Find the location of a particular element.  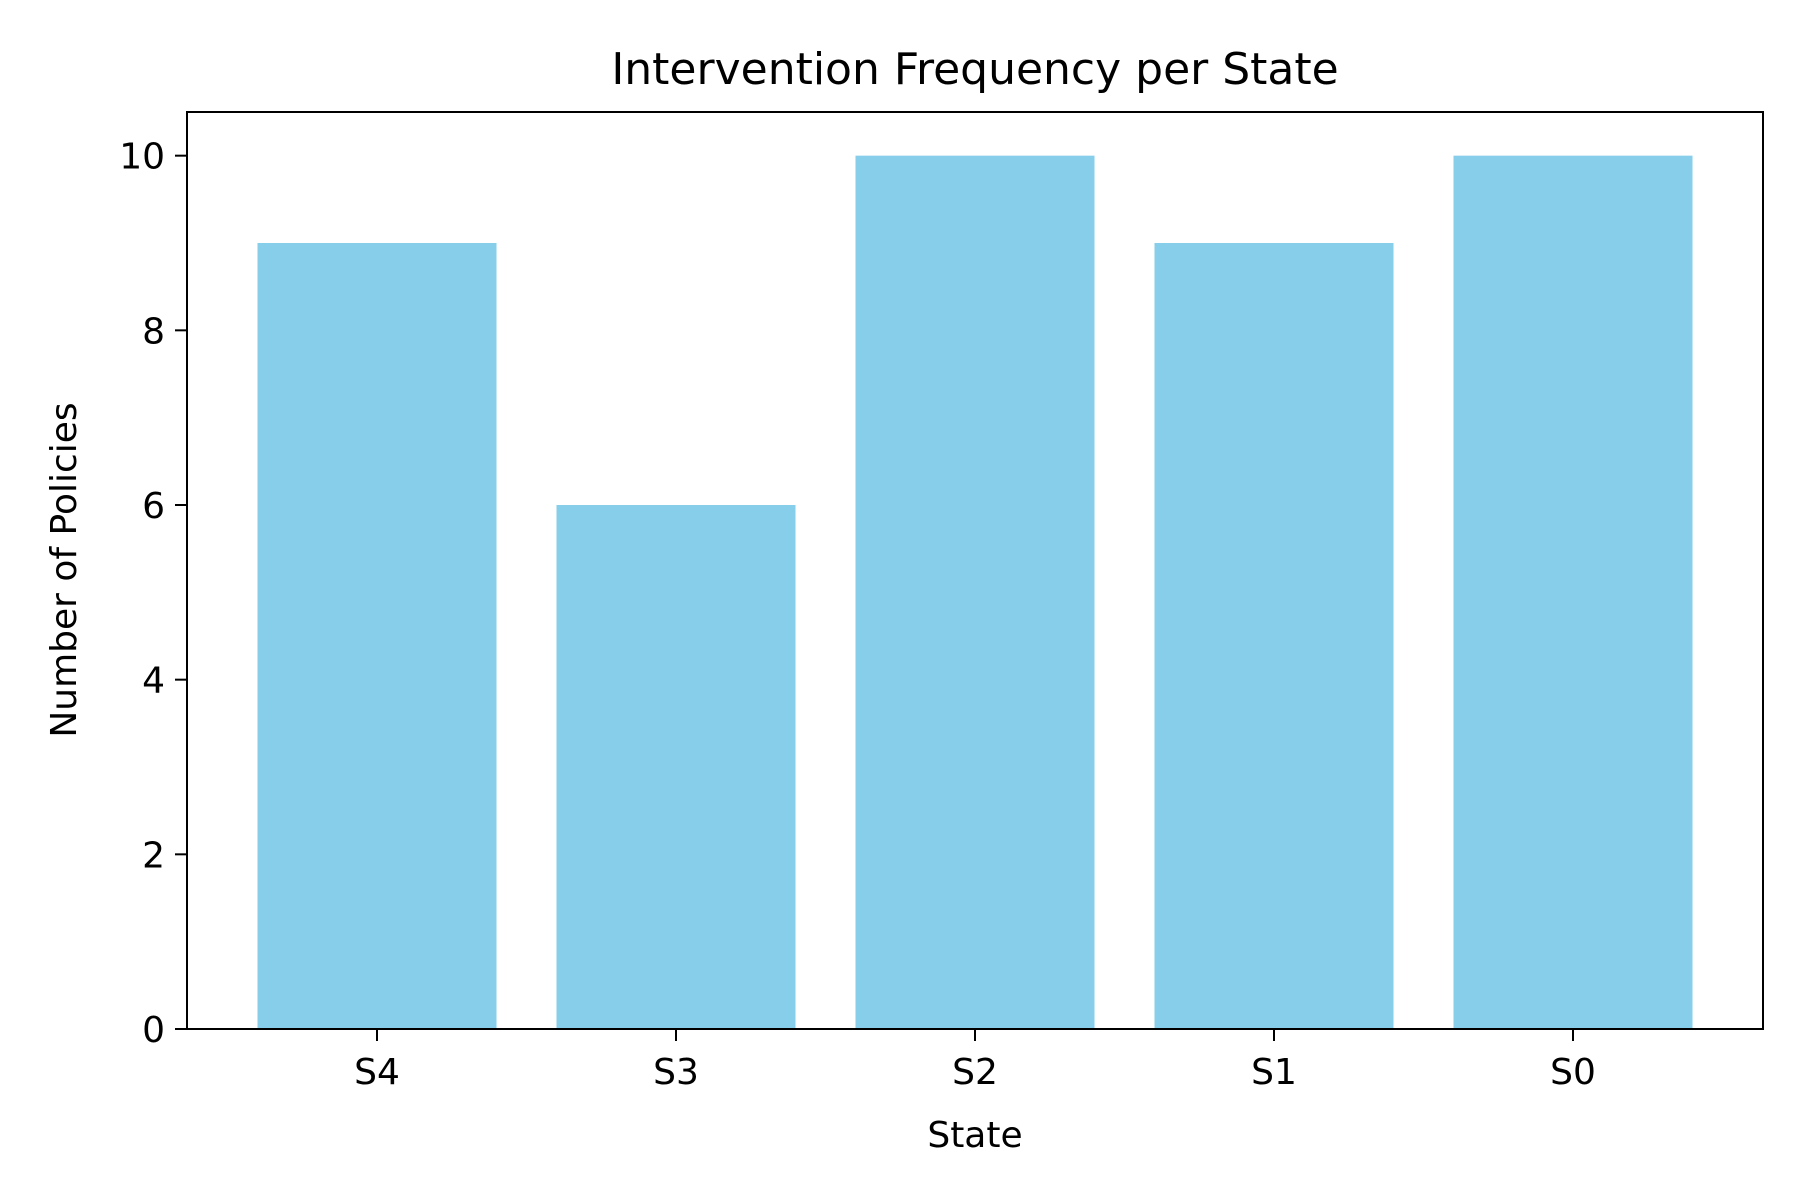

bar-s0 is located at coordinates (1573, 592).